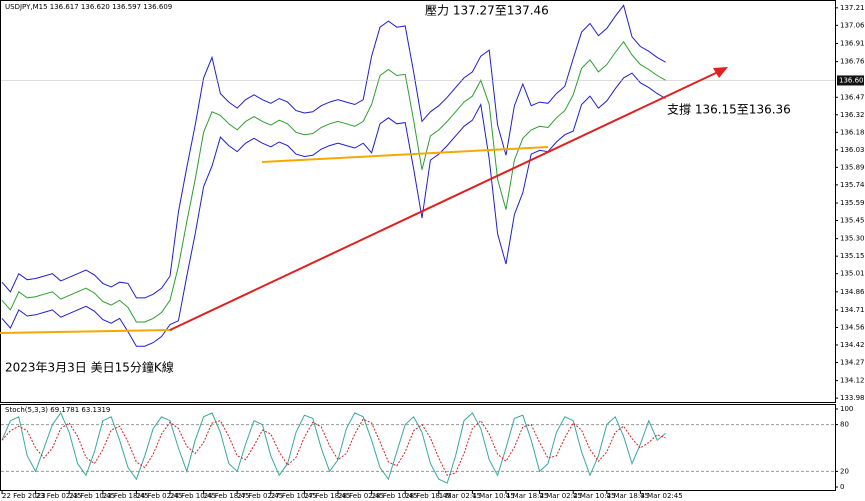 Image resolution: width=865 pixels, height=501 pixels. Describe the element at coordinates (327, 496) in the screenshot. I see `x-tick-label: 27 Feb 18:45` at that location.